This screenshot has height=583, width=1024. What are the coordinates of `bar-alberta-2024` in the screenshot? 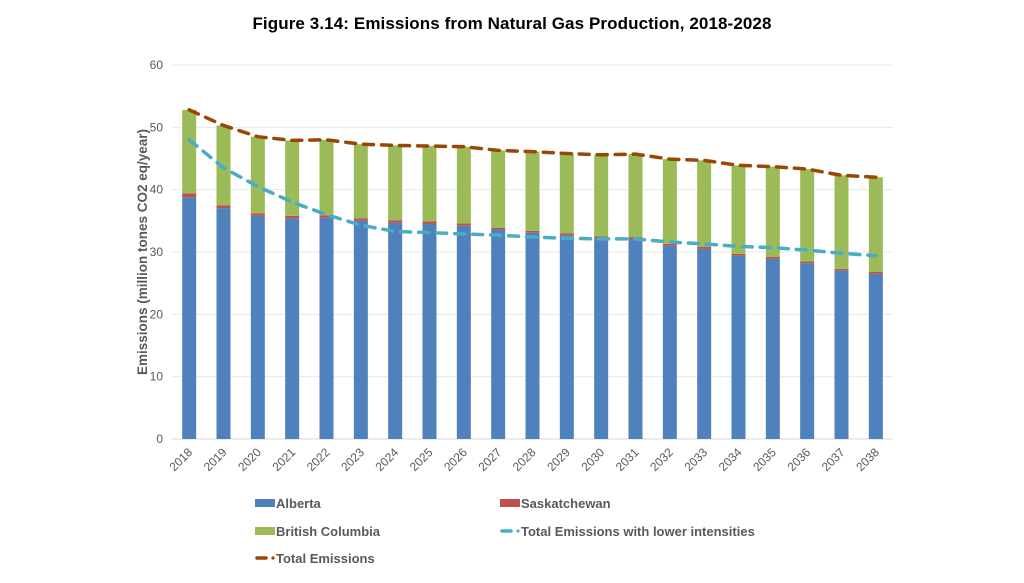 It's located at (395, 330).